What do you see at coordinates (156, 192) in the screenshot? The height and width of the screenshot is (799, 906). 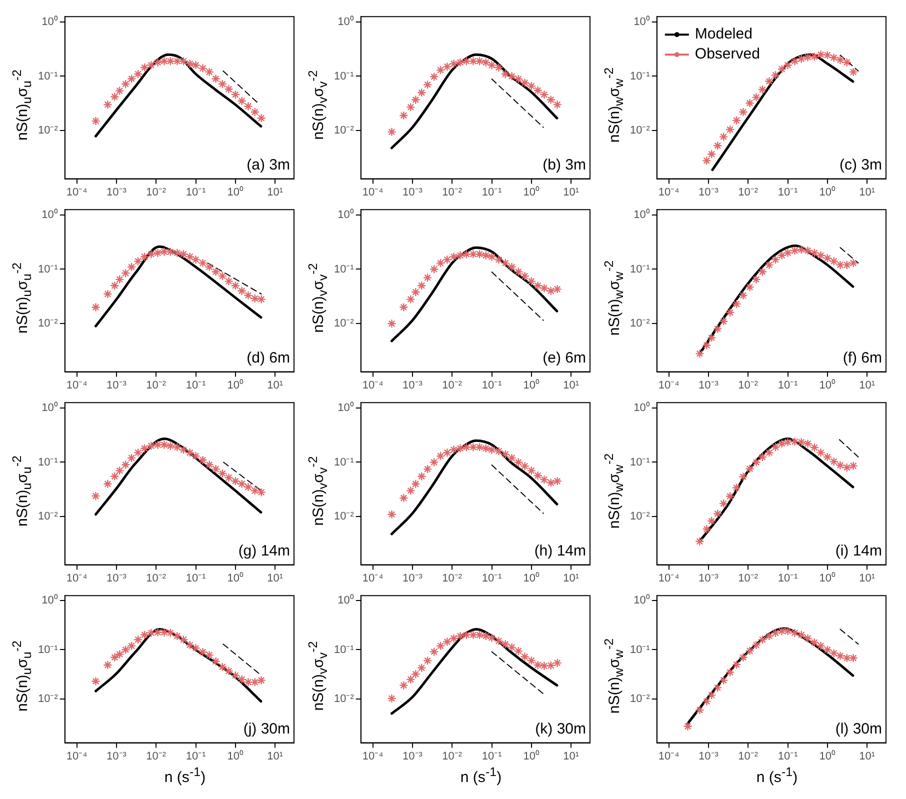 I see `x-tick-label: 10⁻²` at bounding box center [156, 192].